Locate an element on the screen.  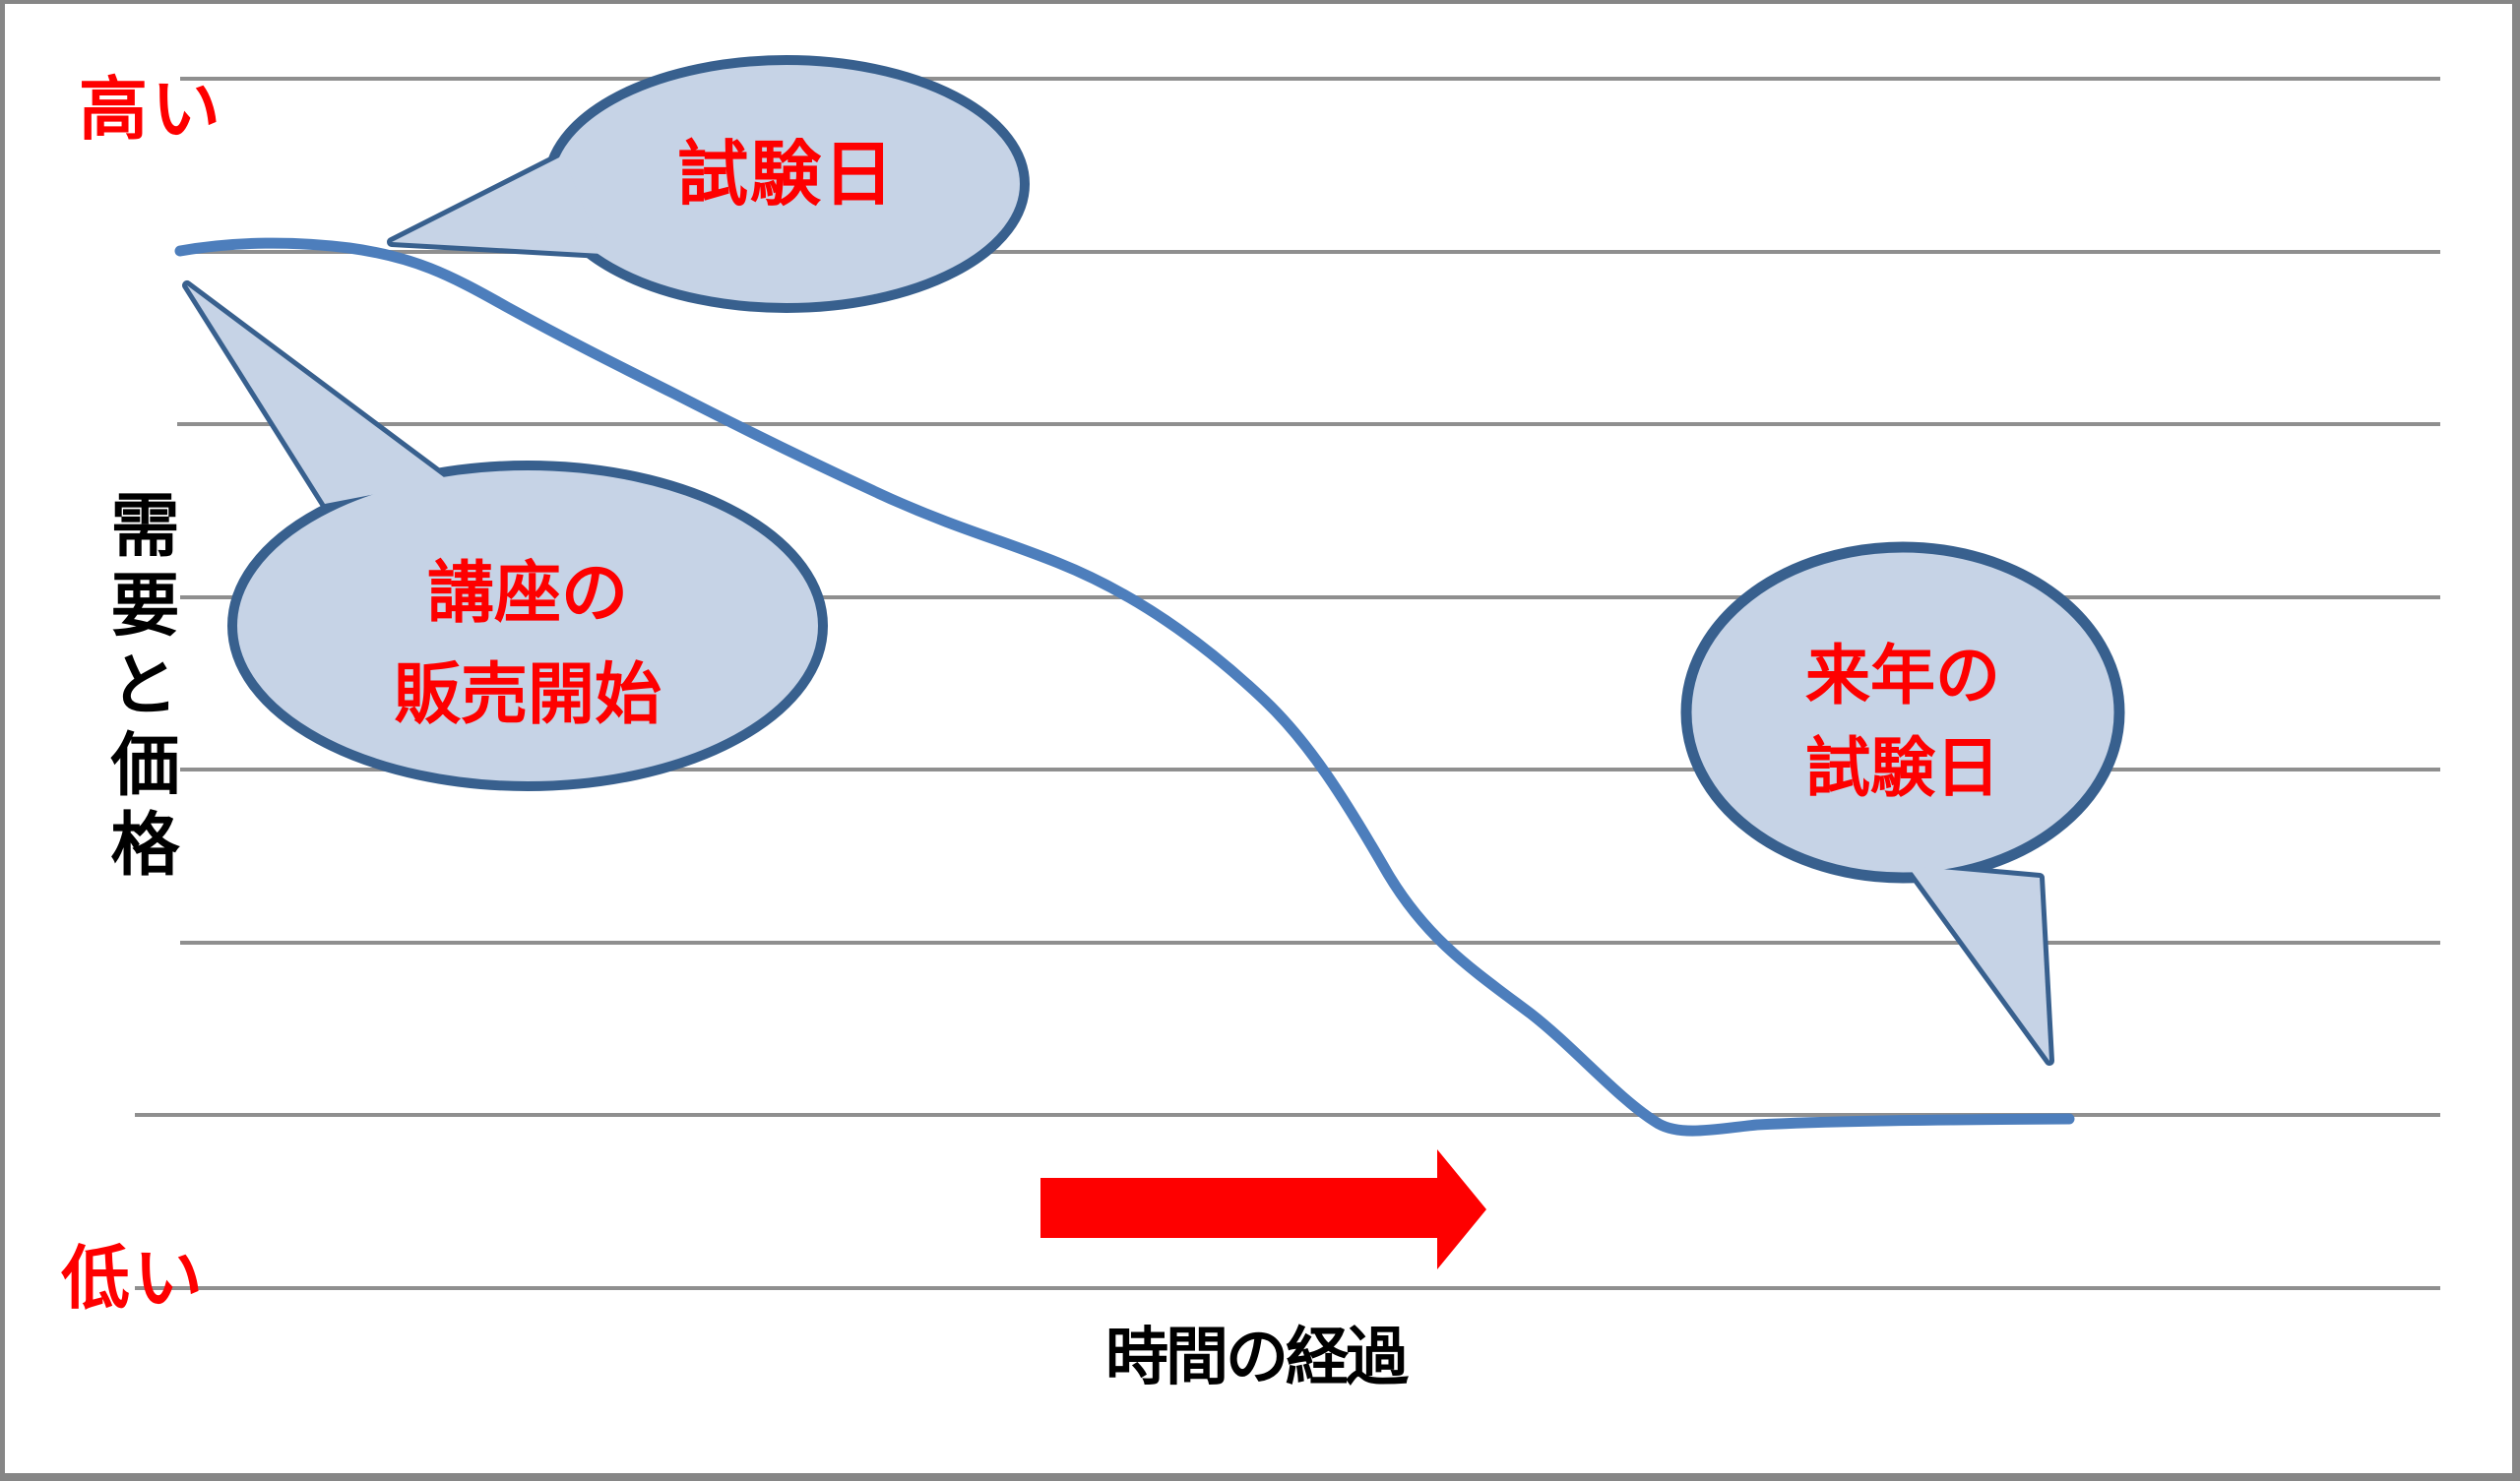
frame-right is located at coordinates (2516, 740).